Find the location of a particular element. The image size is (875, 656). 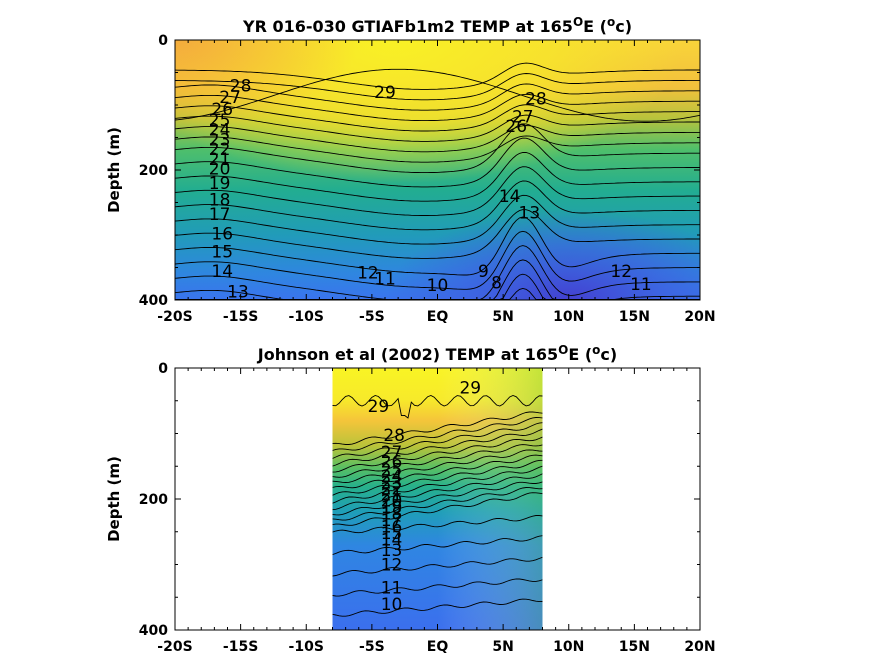

x-tick-label: -5S is located at coordinates (372, 647).